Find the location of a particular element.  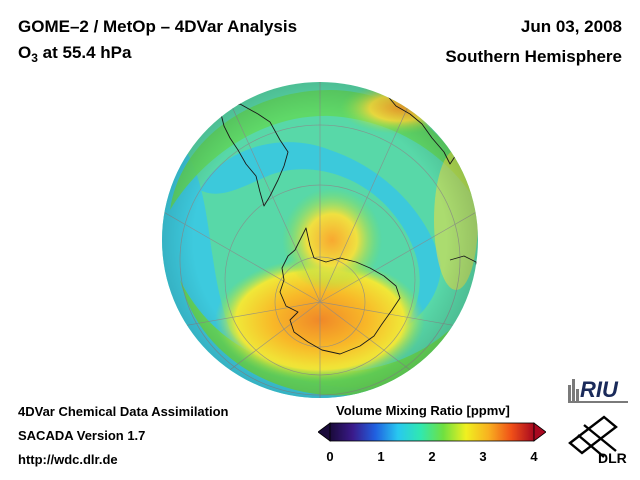

riu-building-icon is located at coordinates (573, 390).